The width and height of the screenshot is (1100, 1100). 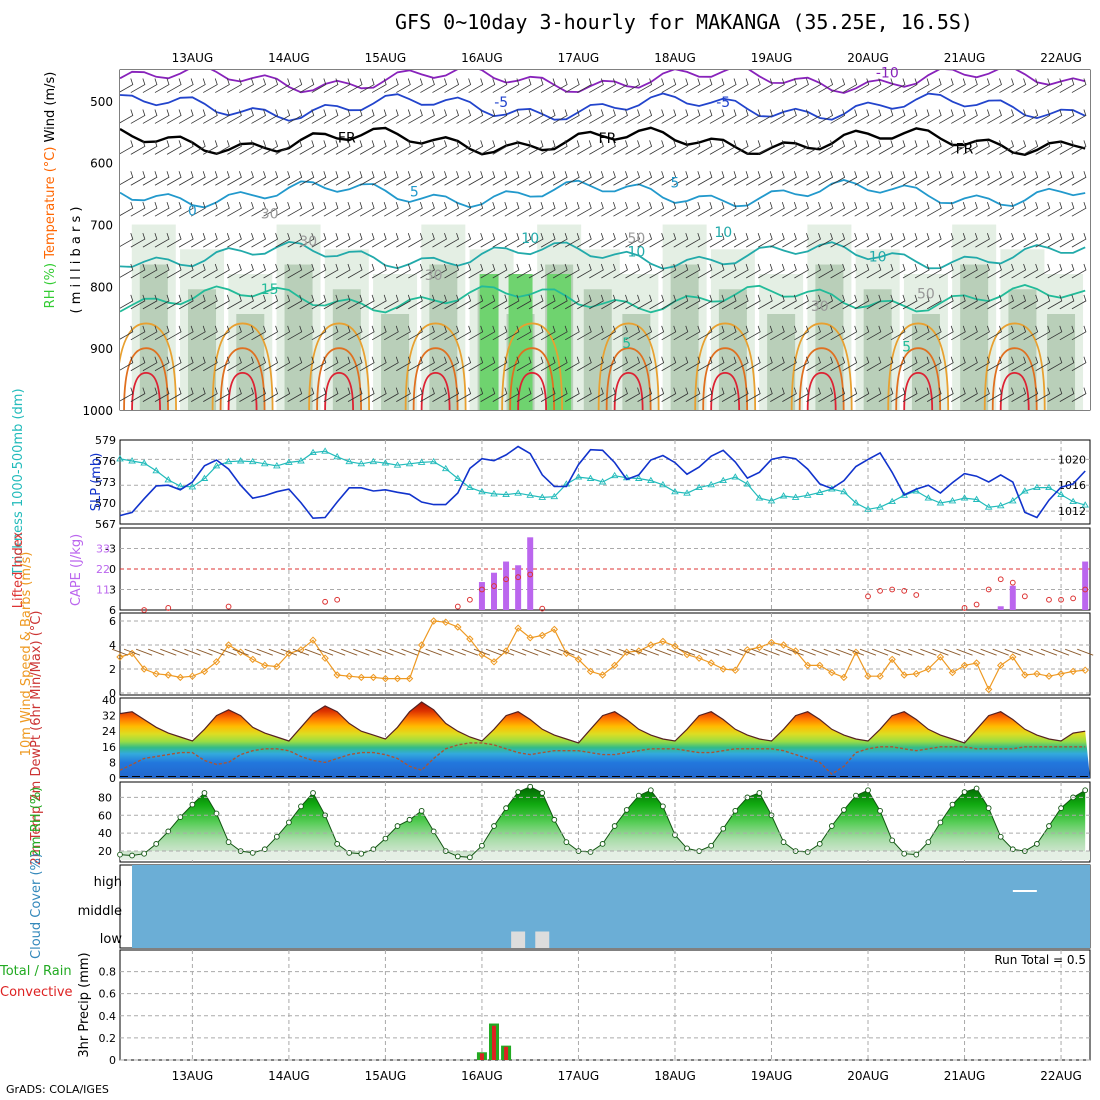 What do you see at coordinates (926, 295) in the screenshot?
I see `contour-label: 50` at bounding box center [926, 295].